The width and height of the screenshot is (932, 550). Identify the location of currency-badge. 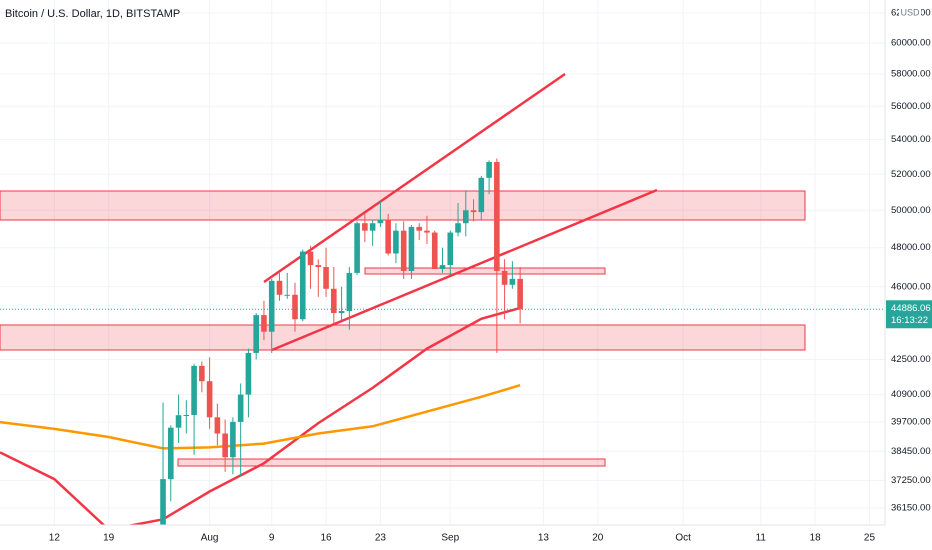
(910, 13).